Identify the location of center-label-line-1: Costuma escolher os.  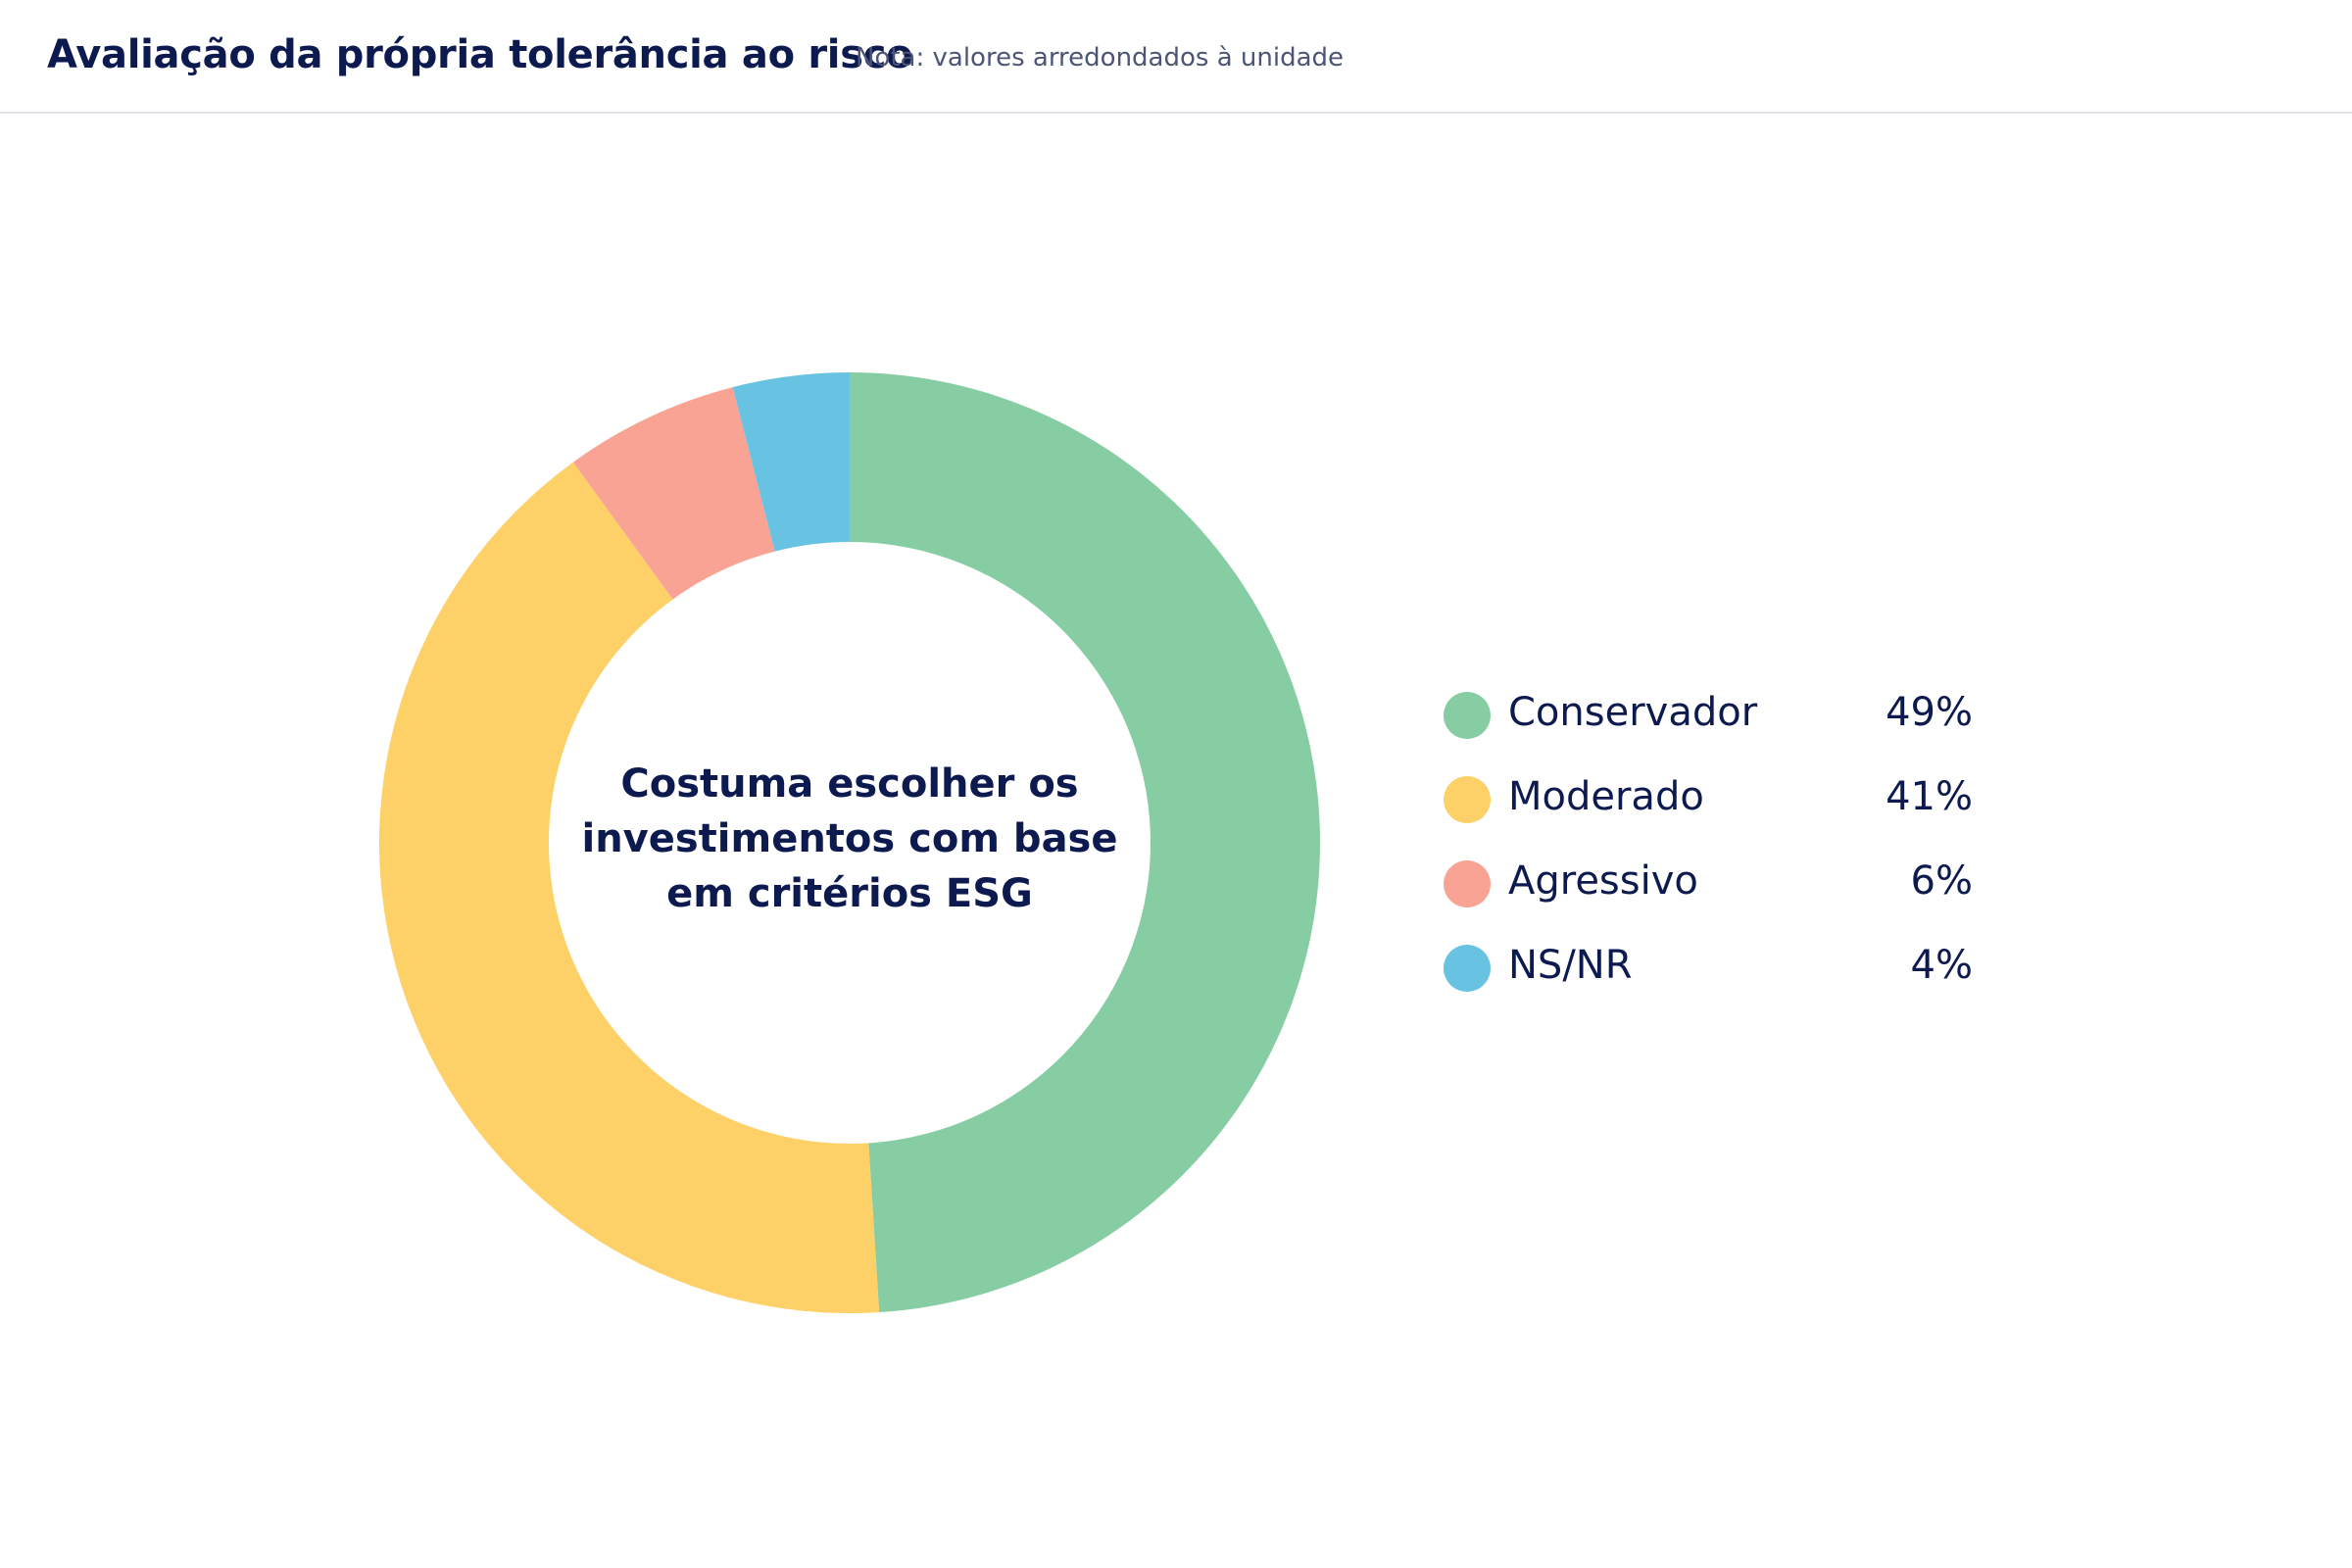
(849, 784).